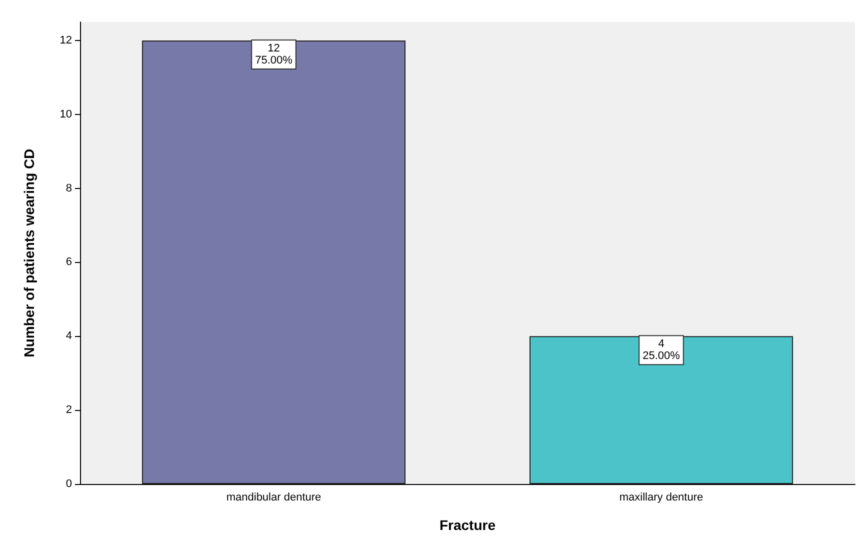  What do you see at coordinates (467, 525) in the screenshot?
I see `x-axis-title: Fracture` at bounding box center [467, 525].